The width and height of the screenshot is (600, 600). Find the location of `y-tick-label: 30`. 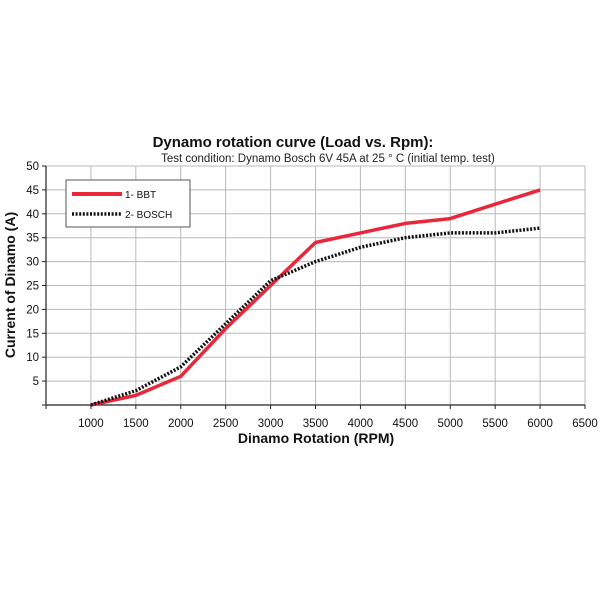

y-tick-label: 30 is located at coordinates (32, 263).